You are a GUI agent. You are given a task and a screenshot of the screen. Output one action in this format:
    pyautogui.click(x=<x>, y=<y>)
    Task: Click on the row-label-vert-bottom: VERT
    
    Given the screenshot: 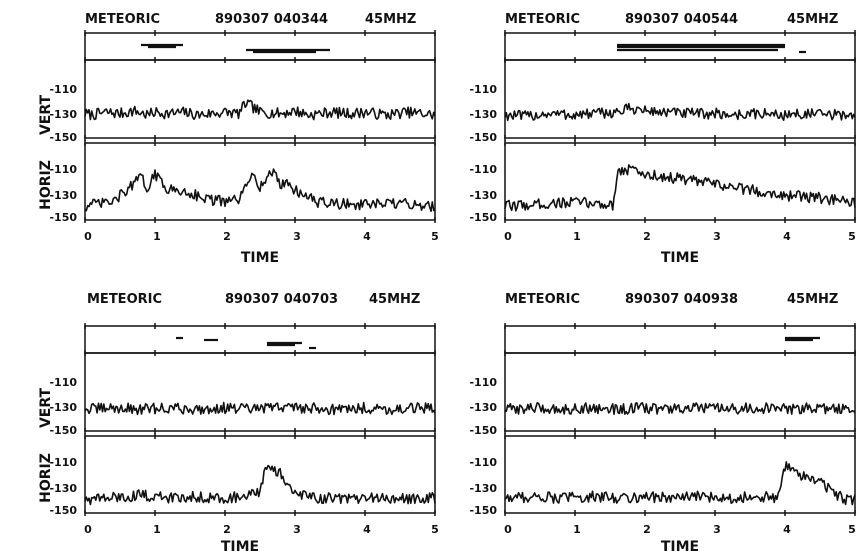 What is the action you would take?
    pyautogui.click(x=46, y=408)
    